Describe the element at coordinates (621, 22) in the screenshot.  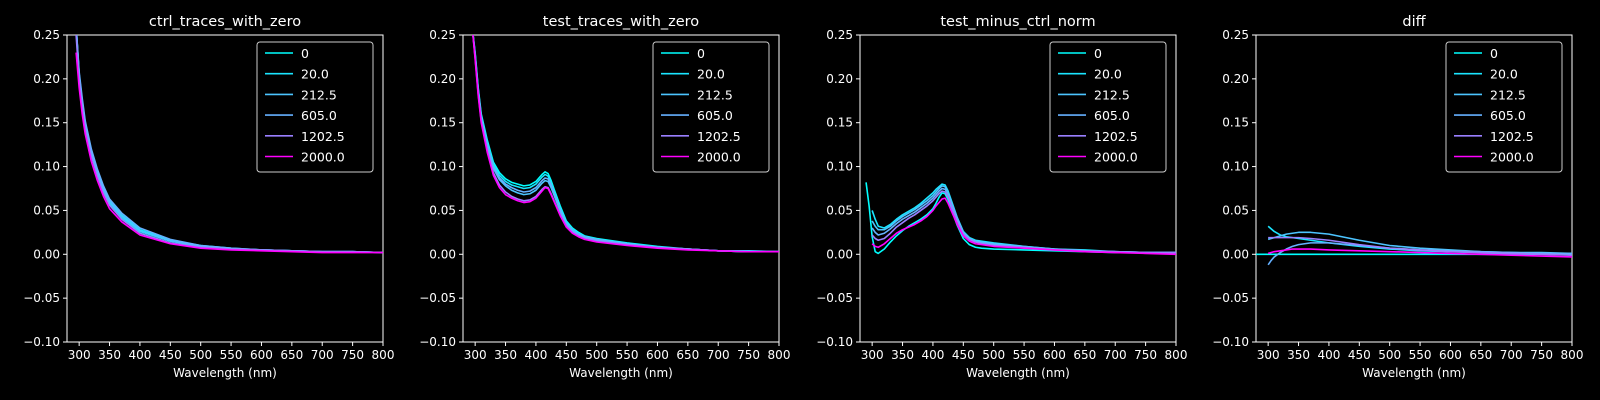
I see `chart-title: test_traces_with_zero` at that location.